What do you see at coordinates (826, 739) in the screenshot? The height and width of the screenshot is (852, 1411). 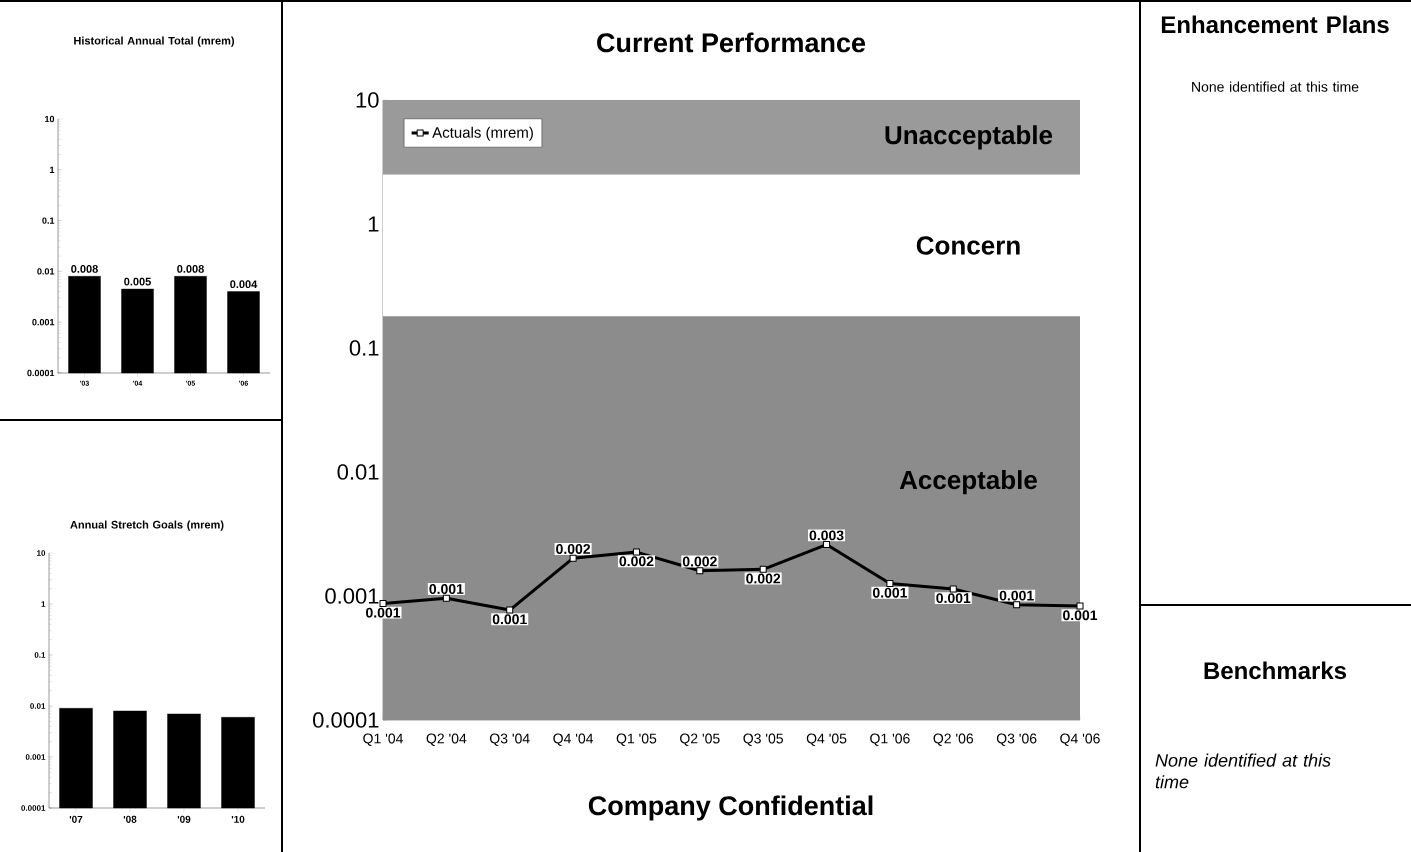 I see `x-tick-label: Q4 '05` at bounding box center [826, 739].